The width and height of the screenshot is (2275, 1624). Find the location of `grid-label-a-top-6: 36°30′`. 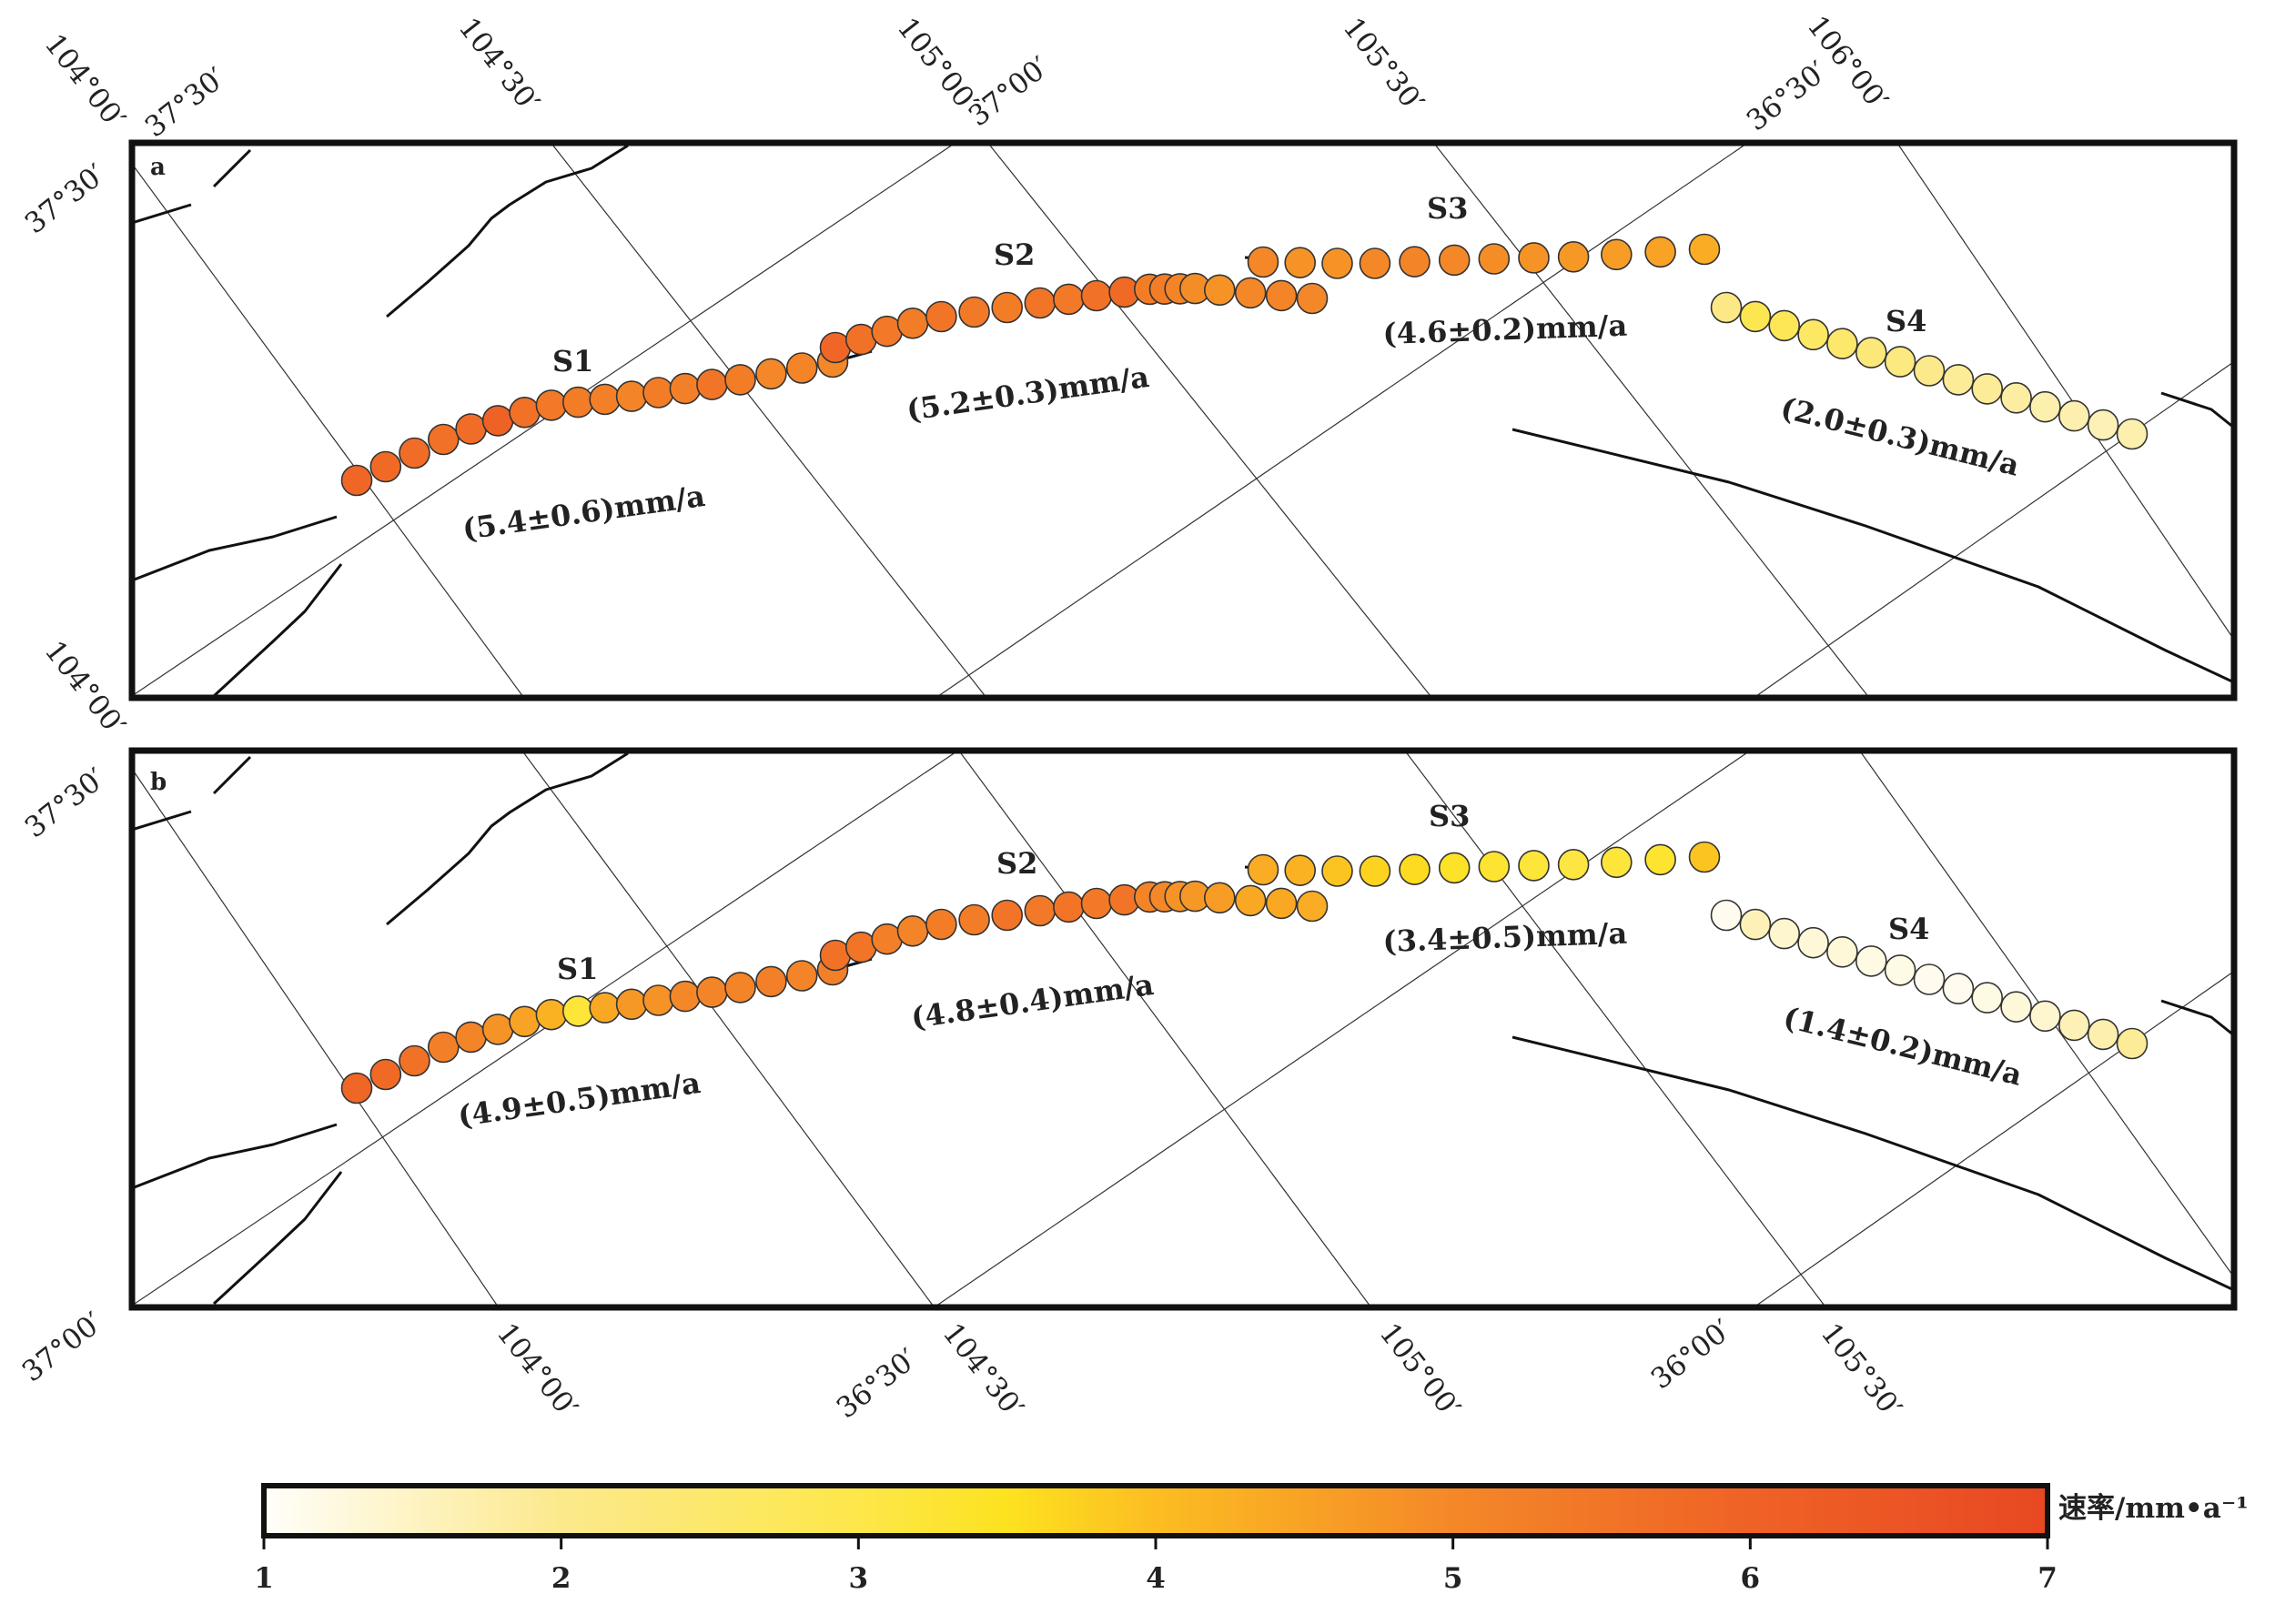

grid-label-a-top-6: 36°30′ is located at coordinates (1788, 96).